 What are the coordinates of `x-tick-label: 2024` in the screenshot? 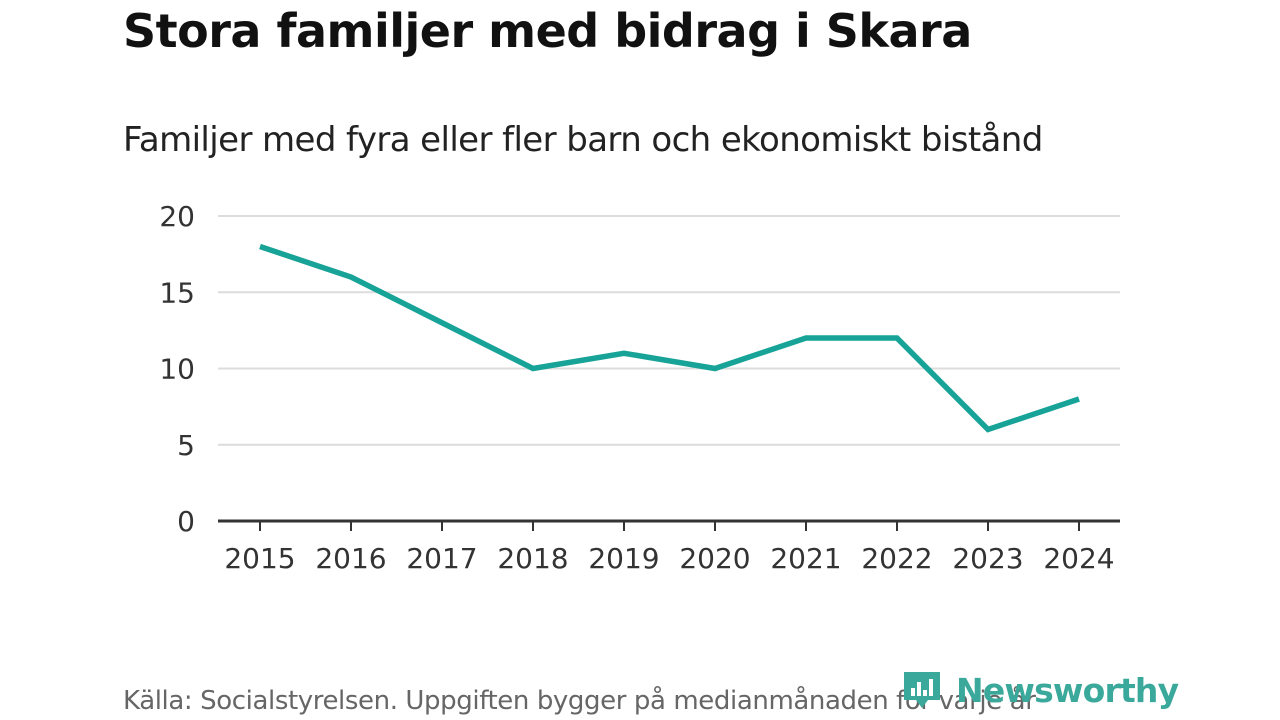 It's located at (1078, 558).